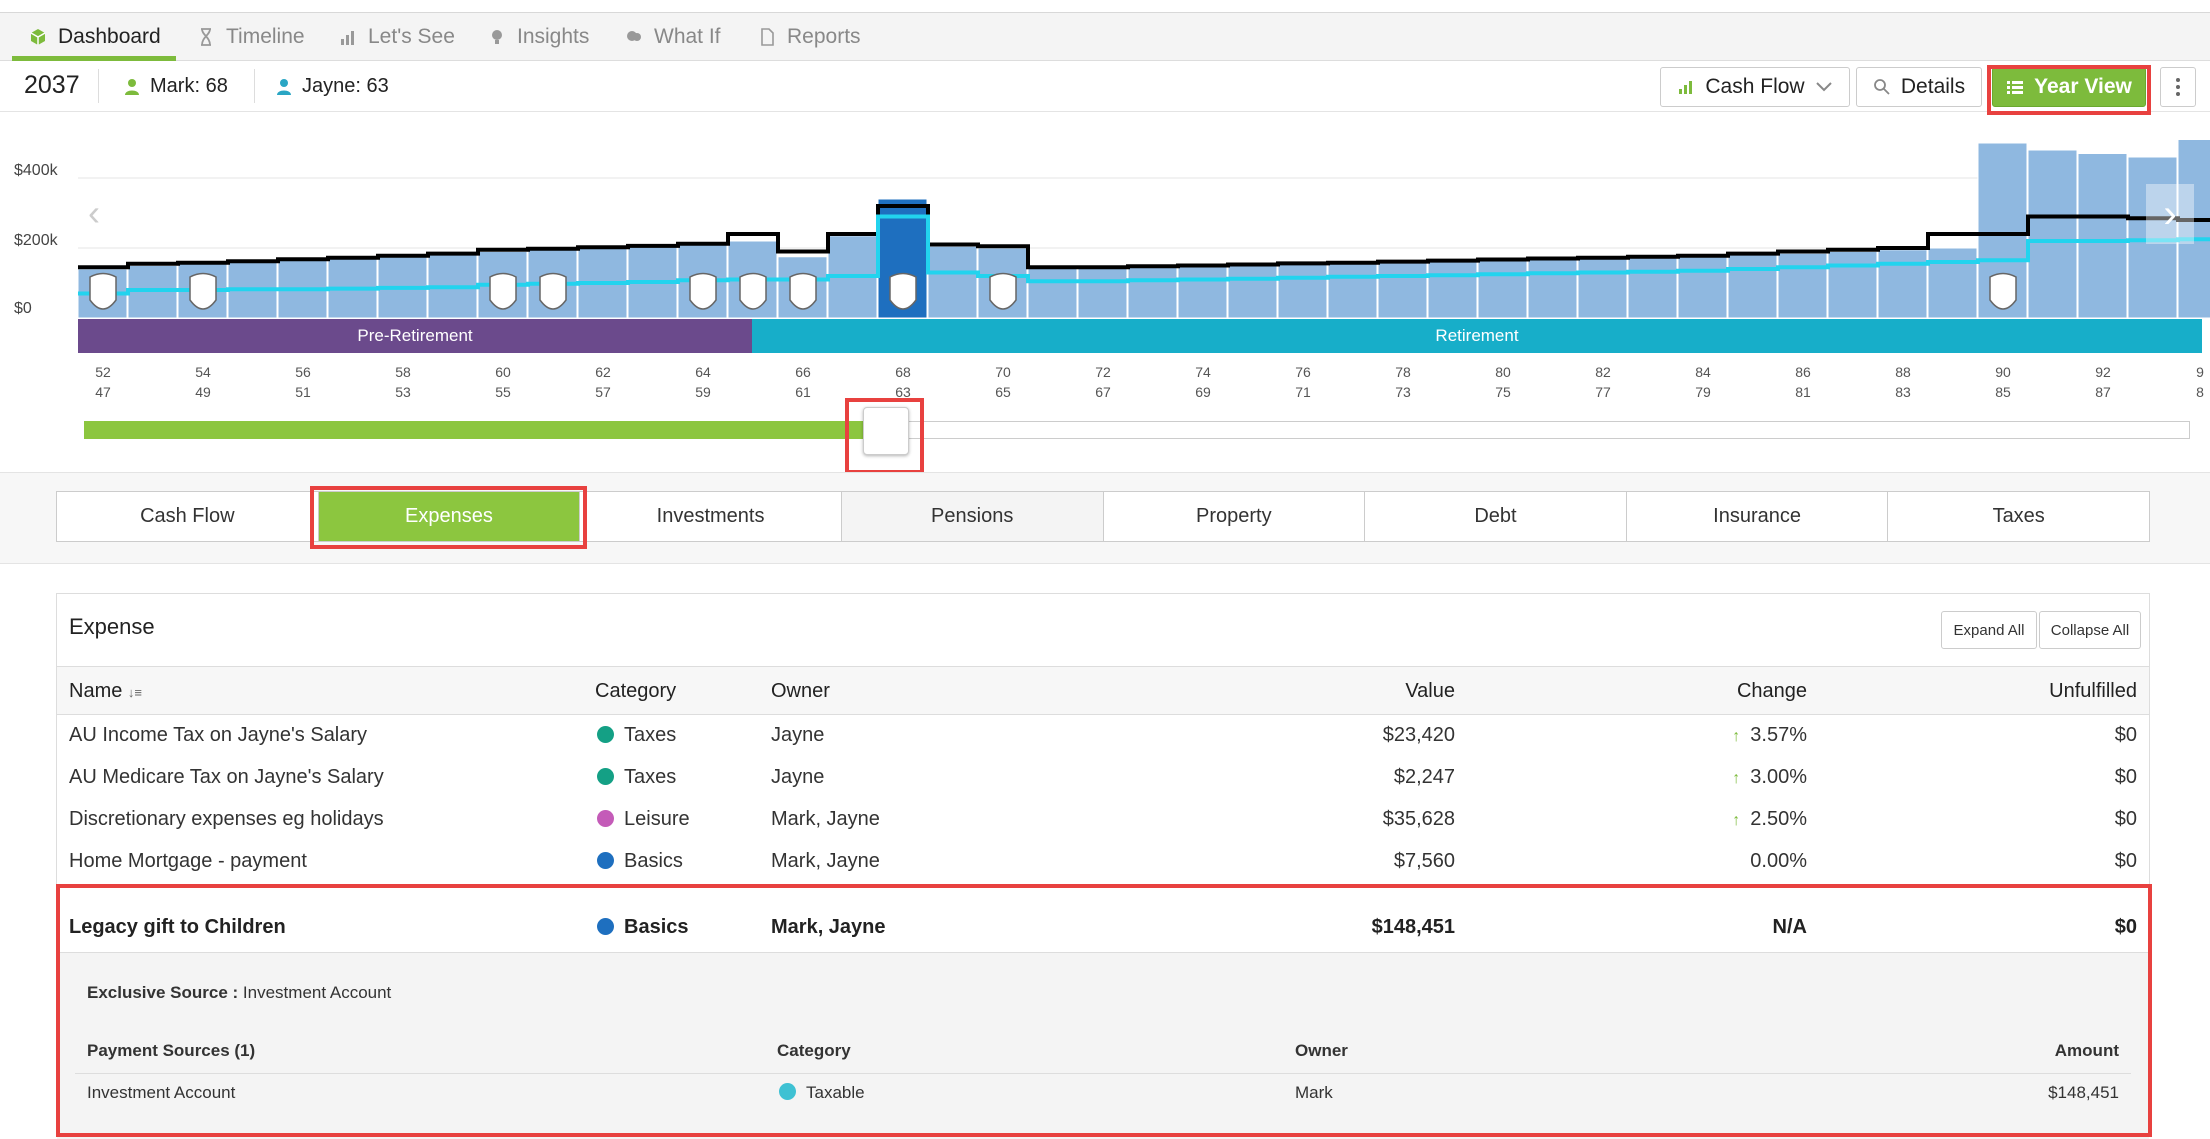 This screenshot has height=1139, width=2210. Describe the element at coordinates (484, 430) in the screenshot. I see `year-slider-fill` at that location.